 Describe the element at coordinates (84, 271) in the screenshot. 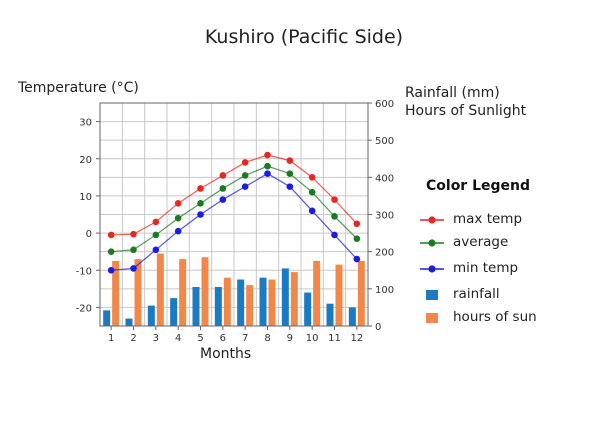

I see `left-tick-label: -10` at that location.